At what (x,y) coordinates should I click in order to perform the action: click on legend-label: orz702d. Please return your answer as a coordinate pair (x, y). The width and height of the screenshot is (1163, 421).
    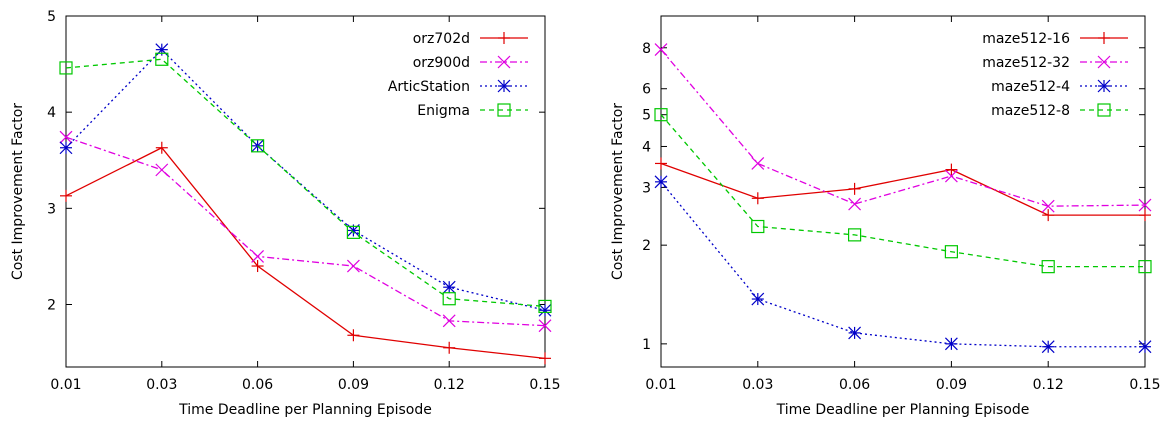
    Looking at the image, I should click on (441, 39).